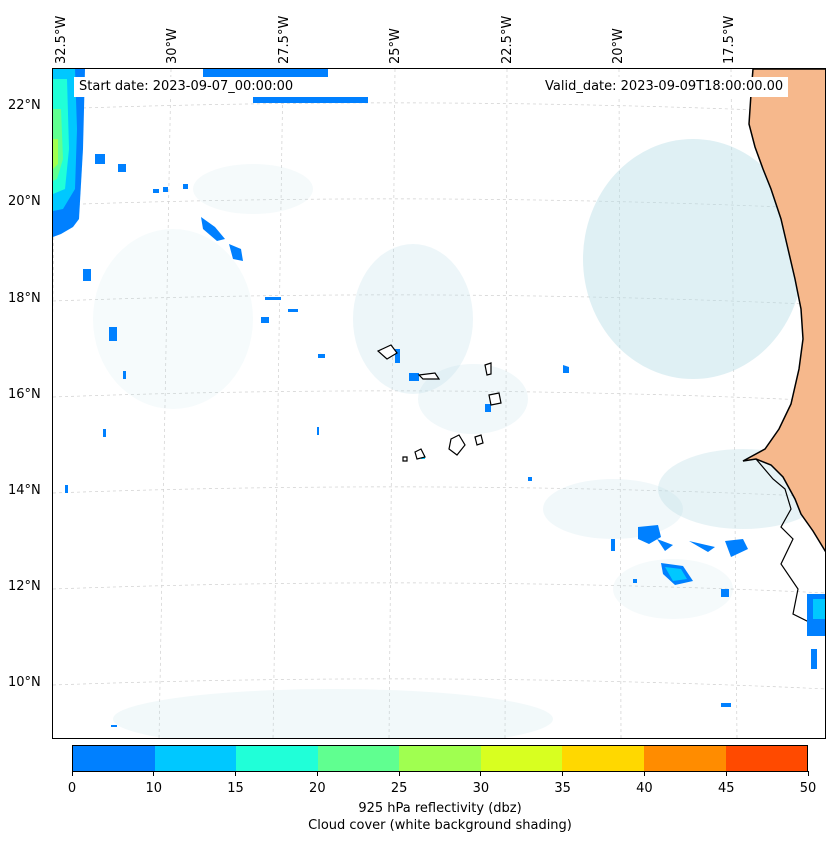 The height and width of the screenshot is (843, 837). Describe the element at coordinates (644, 788) in the screenshot. I see `colorbar-tick-label: 40` at that location.